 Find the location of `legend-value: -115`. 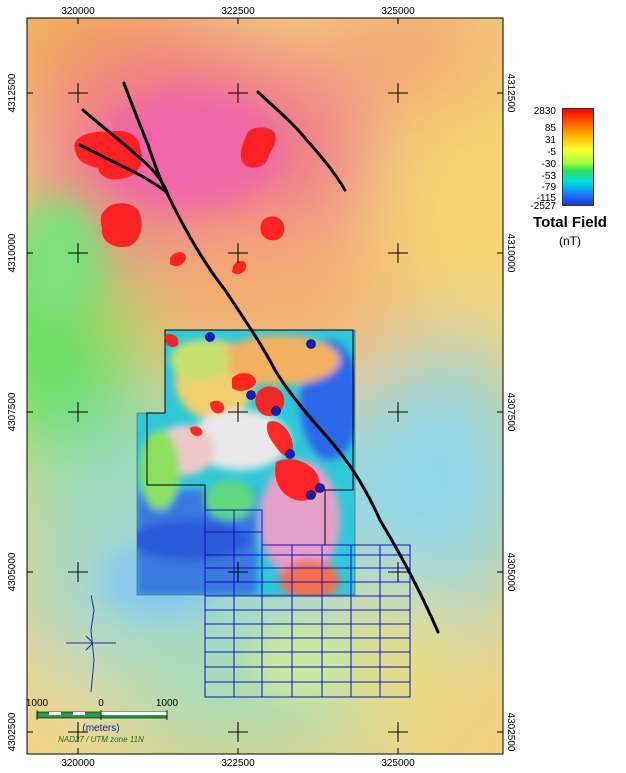

legend-value: -115 is located at coordinates (546, 198).